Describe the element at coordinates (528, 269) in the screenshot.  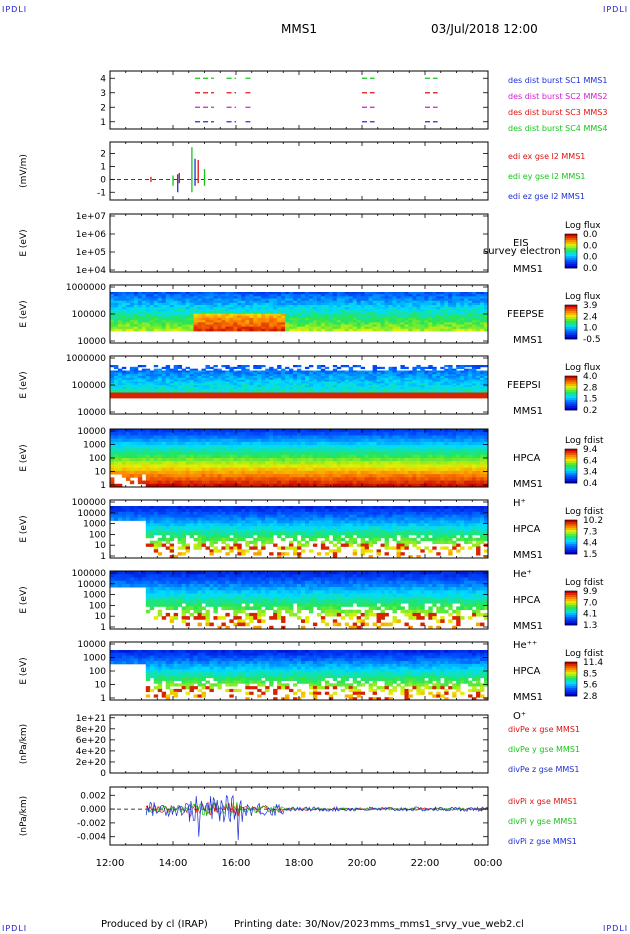
I see `instrument-label: MMS1` at that location.